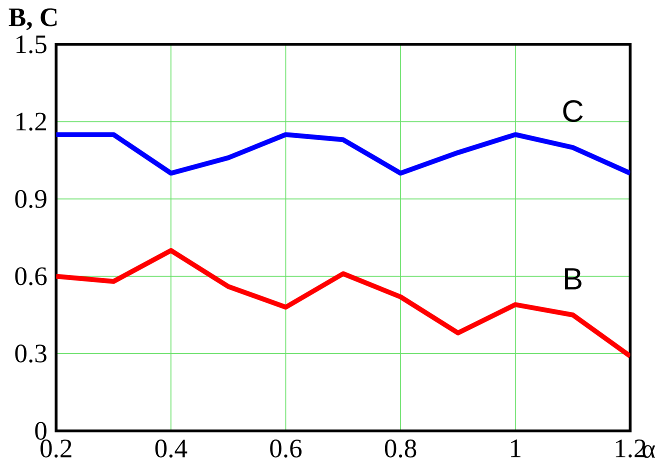 The height and width of the screenshot is (466, 664). Describe the element at coordinates (31, 276) in the screenshot. I see `y-tick-label: 0.6` at that location.